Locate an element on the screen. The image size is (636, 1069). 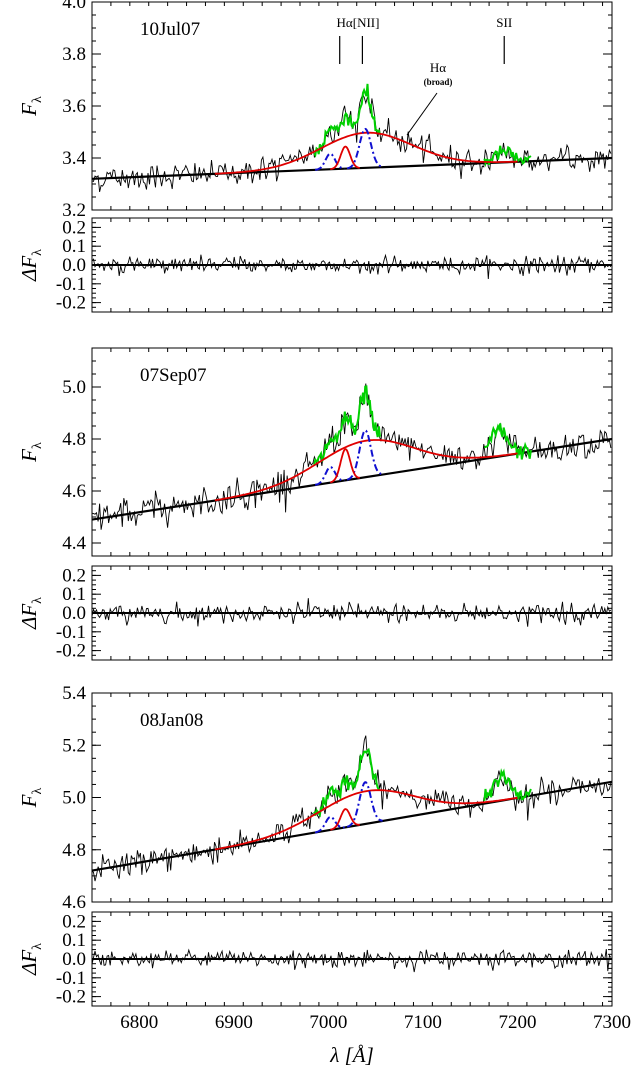
residual-panel-2-ytick-label: -0.2 is located at coordinates (71, 997).